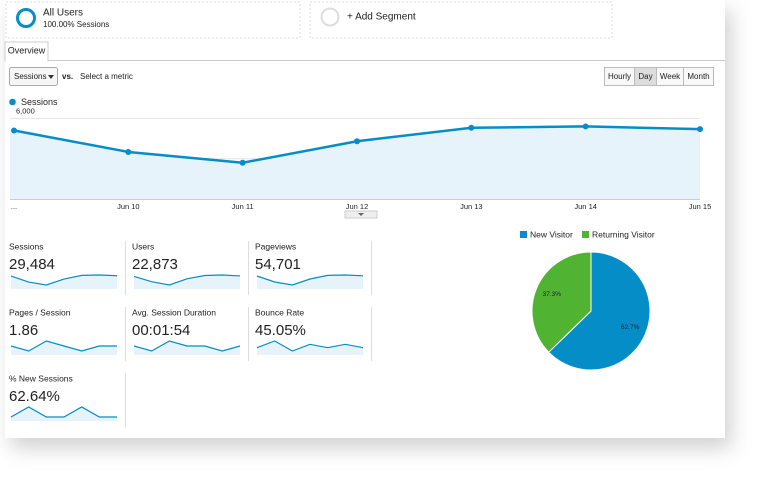  I want to click on vs-label: vs., so click(67, 76).